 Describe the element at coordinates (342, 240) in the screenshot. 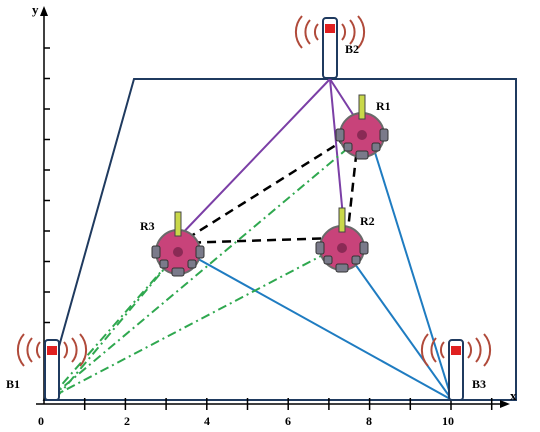

I see `robot-r2` at that location.